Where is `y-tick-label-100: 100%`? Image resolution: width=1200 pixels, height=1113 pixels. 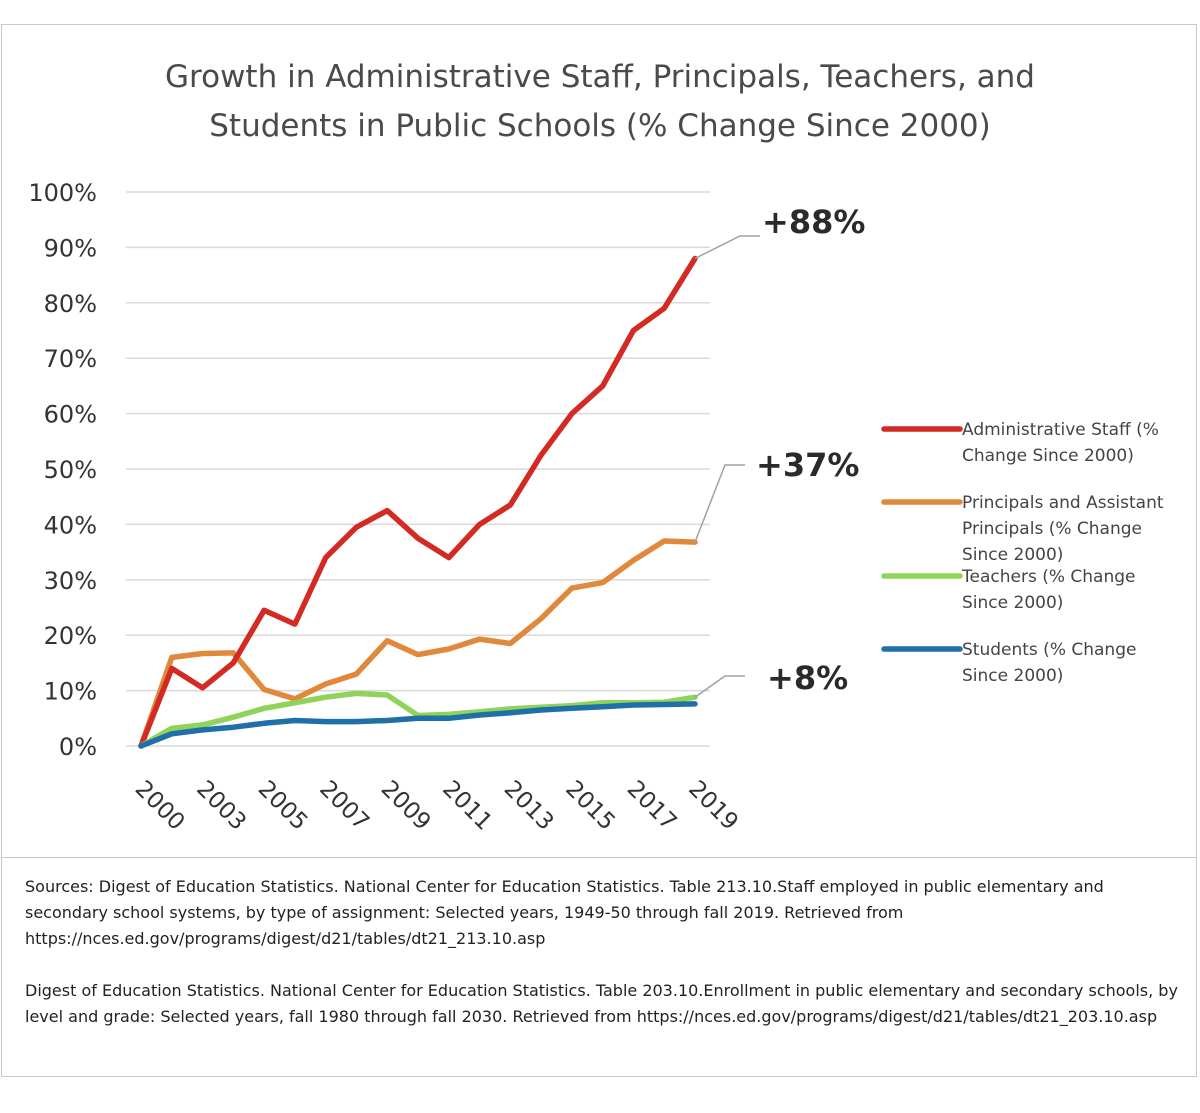
y-tick-label-100: 100% is located at coordinates (62, 193).